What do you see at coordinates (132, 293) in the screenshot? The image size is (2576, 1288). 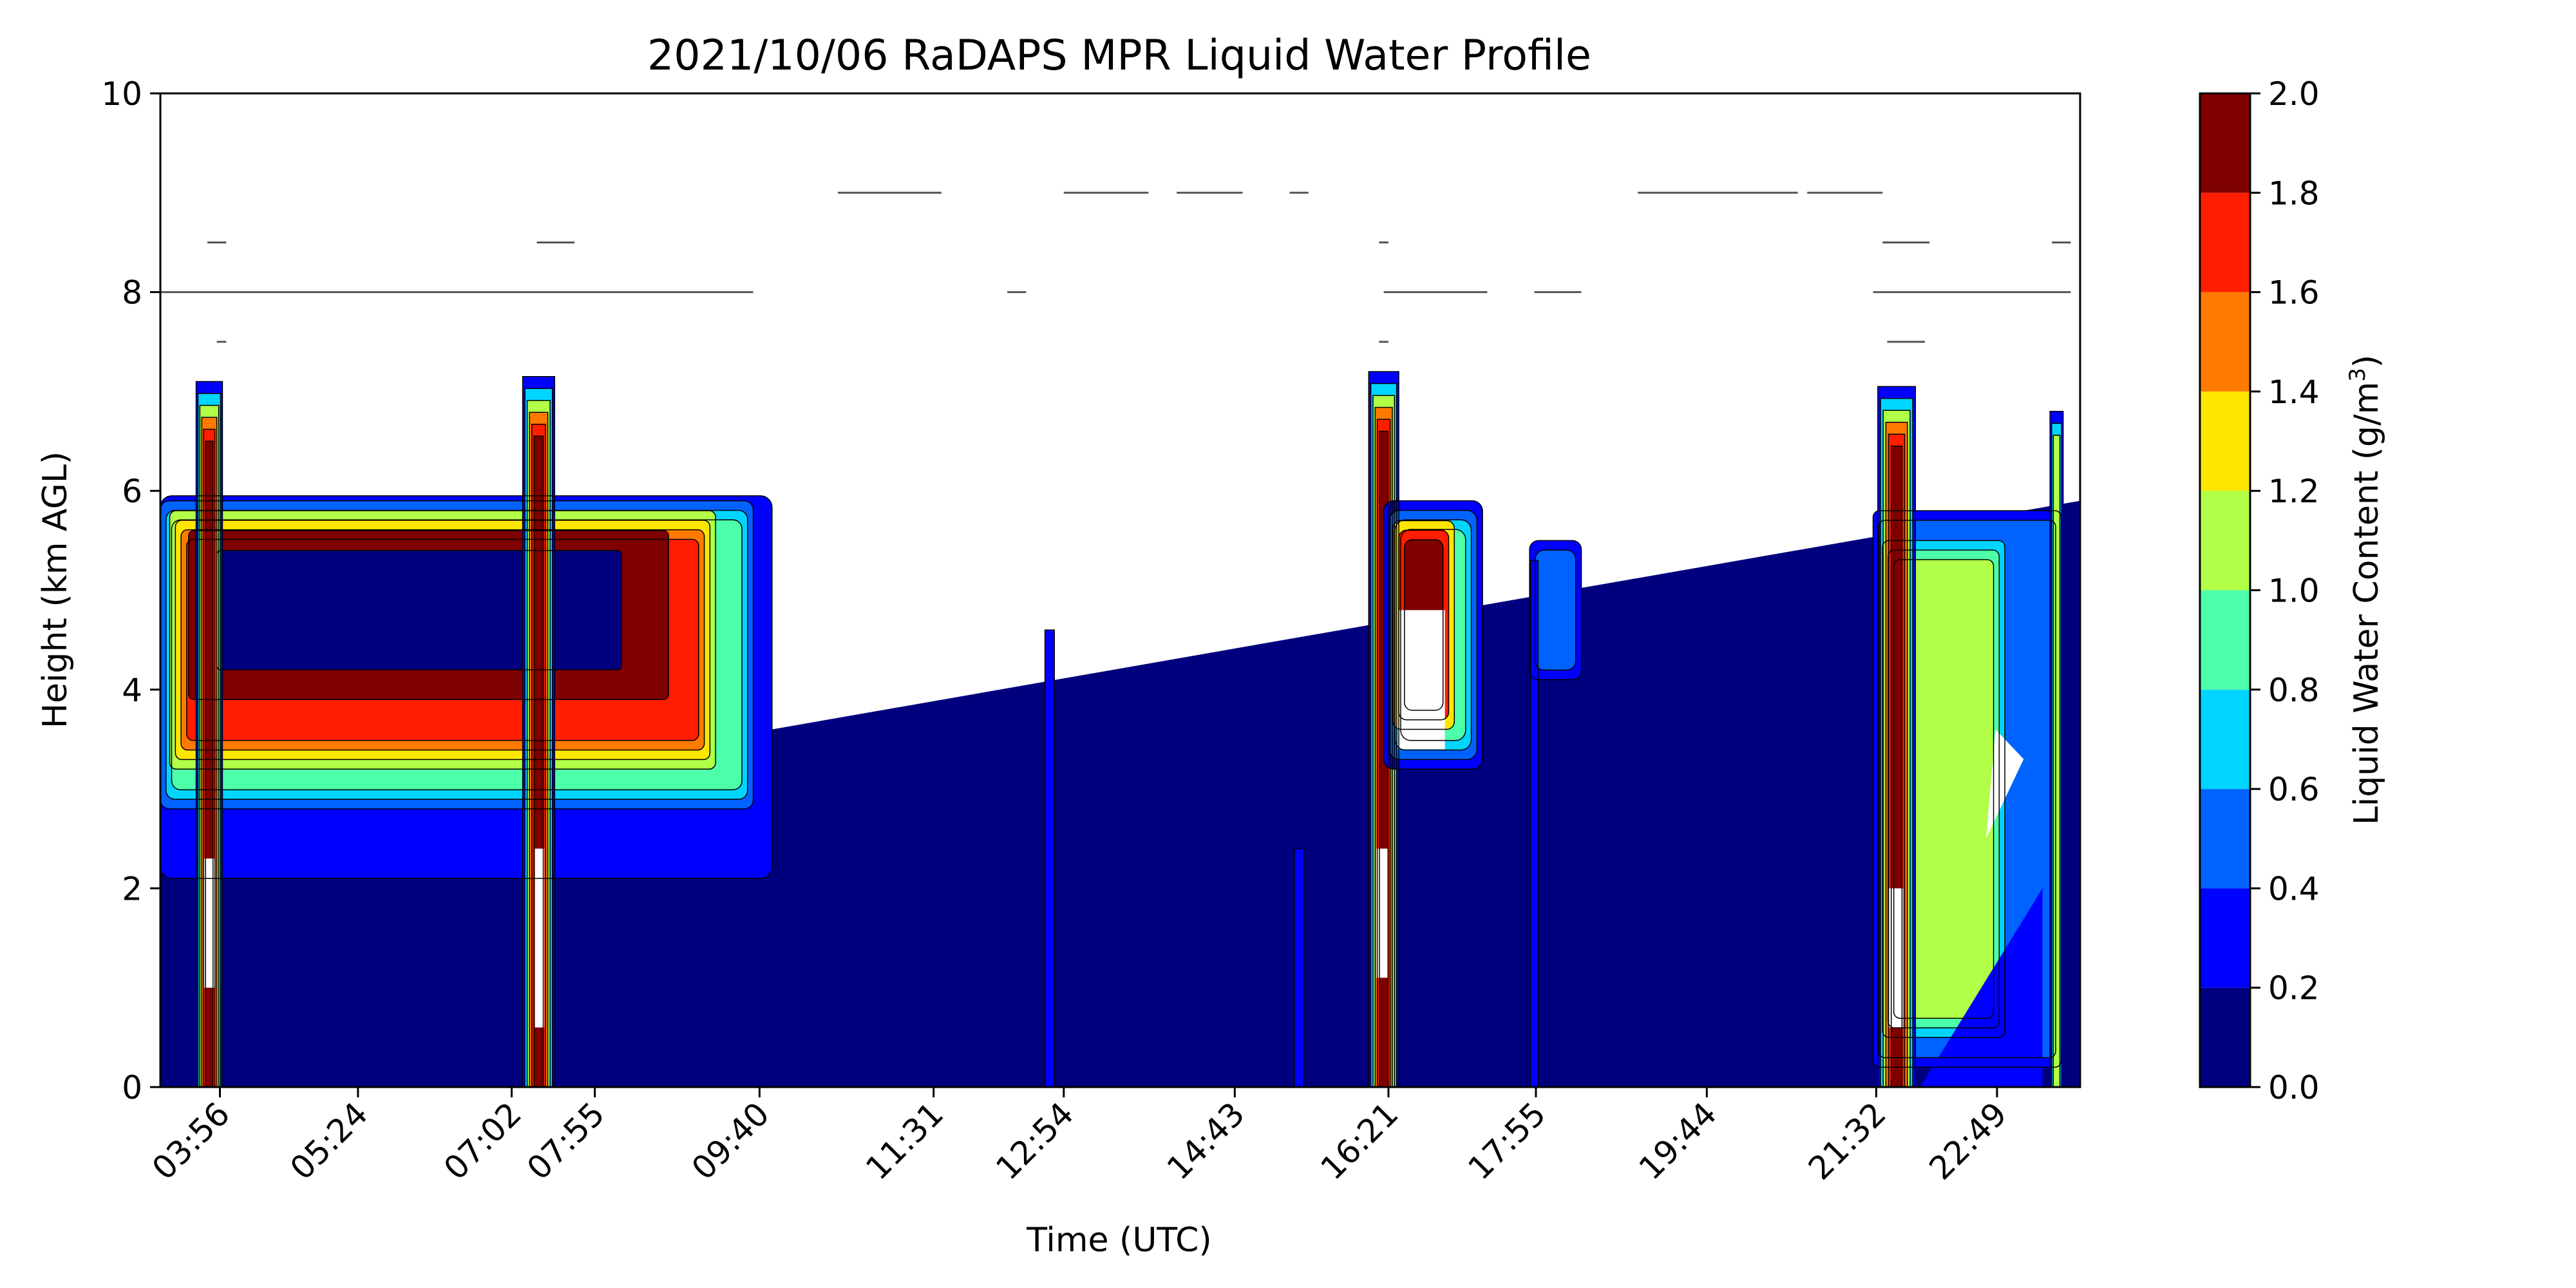 I see `y-tick-label-4: 8` at bounding box center [132, 293].